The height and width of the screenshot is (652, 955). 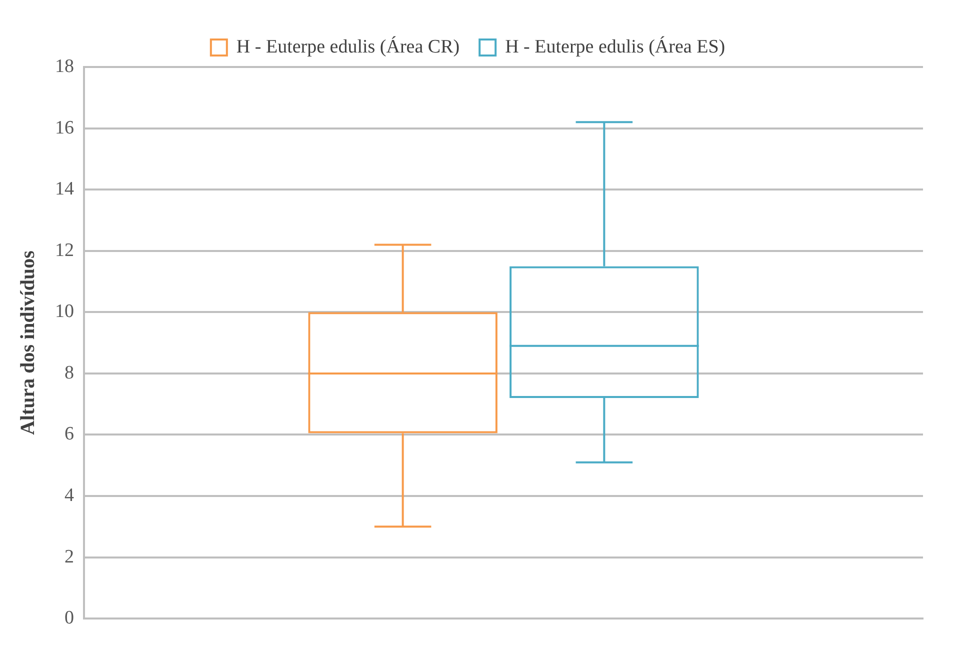 I want to click on legend-label: H - Euterpe edulis (Área CR), so click(x=348, y=46).